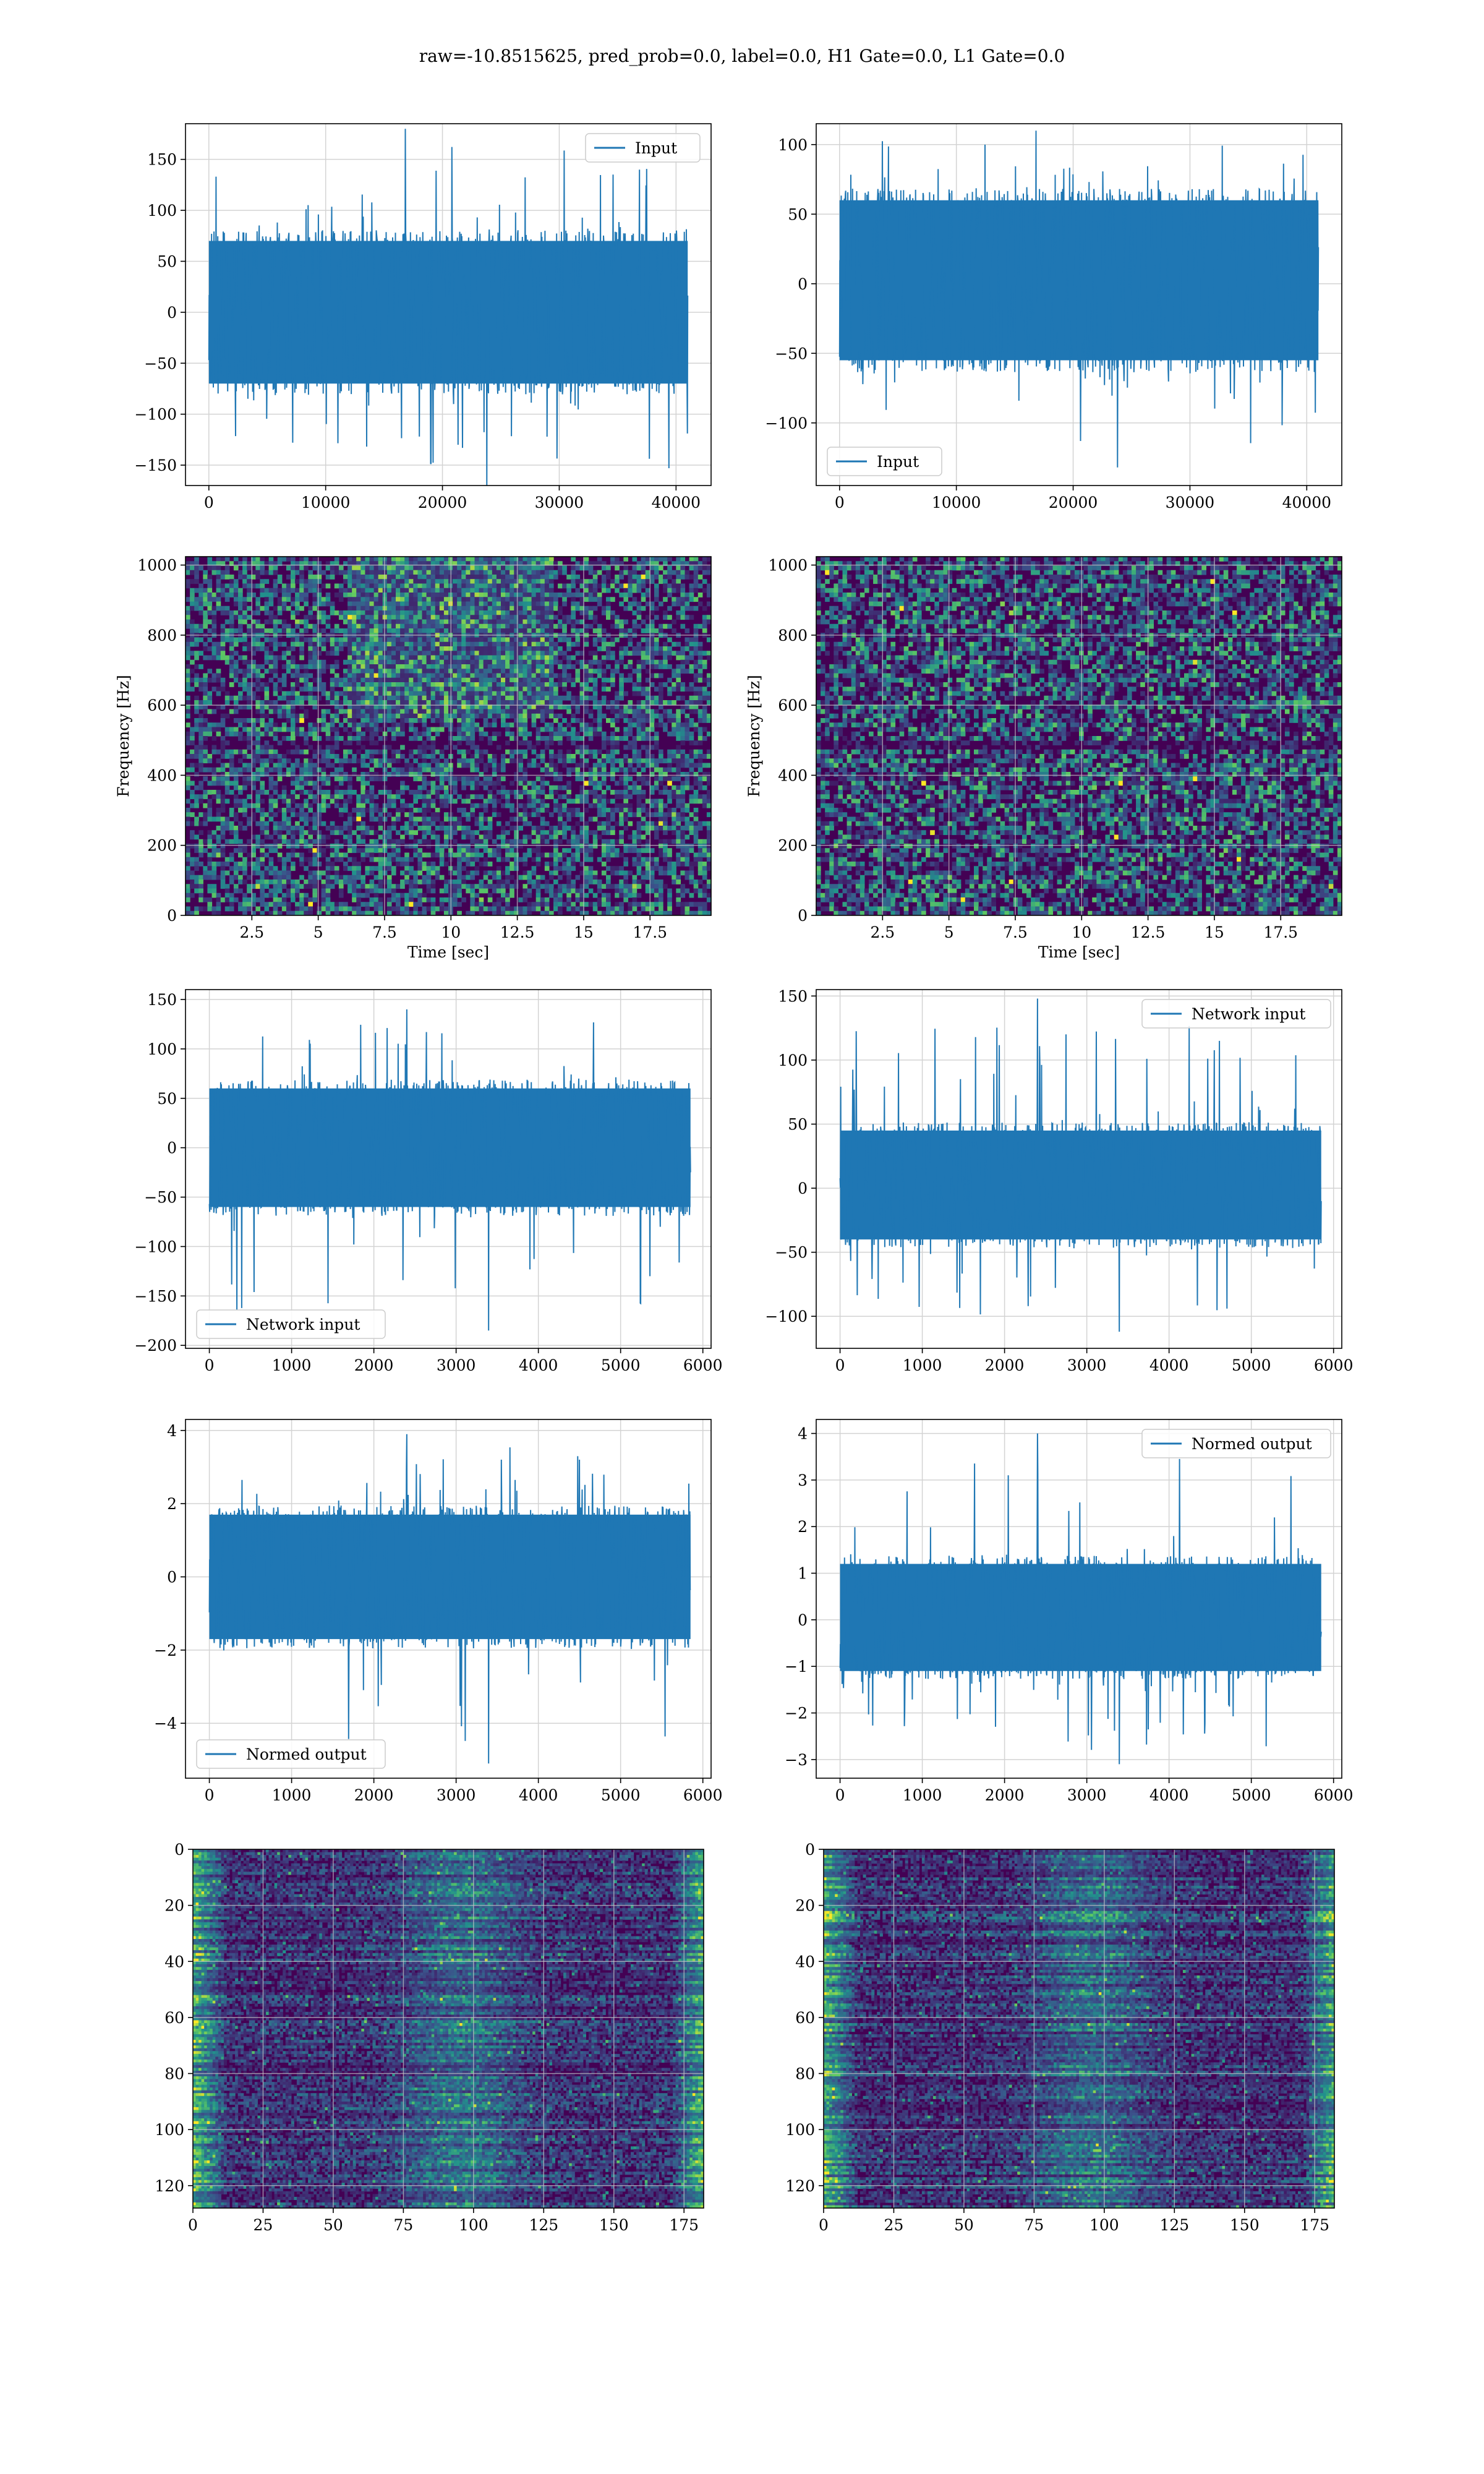 The width and height of the screenshot is (1484, 2474). I want to click on y-tick-label: −1, so click(796, 1667).